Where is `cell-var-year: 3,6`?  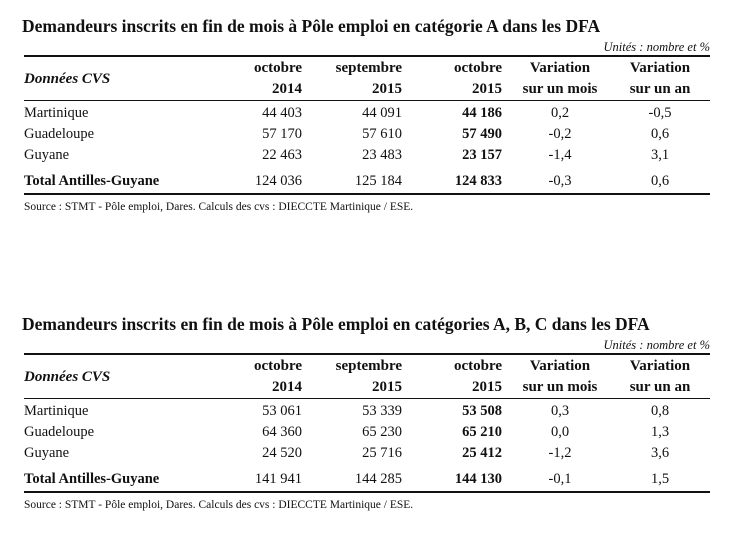 cell-var-year: 3,6 is located at coordinates (660, 453).